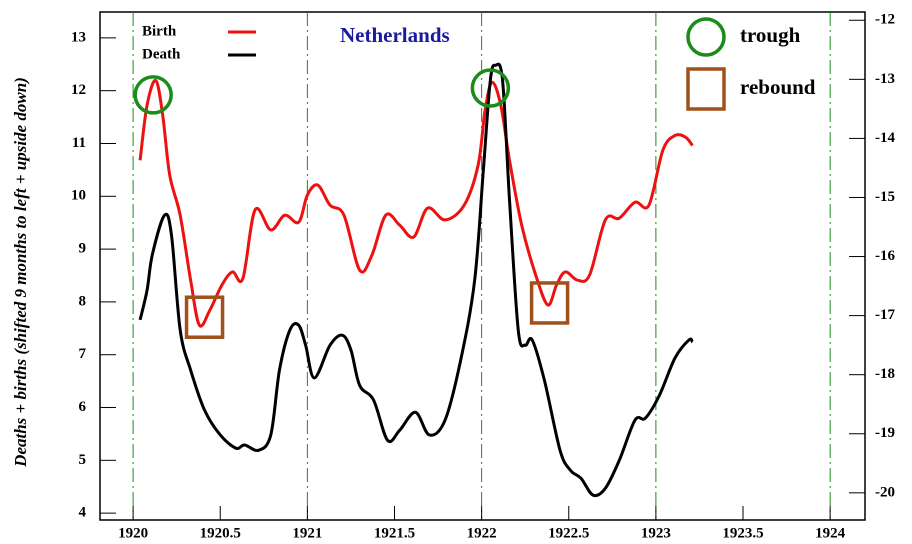 This screenshot has width=912, height=544. Describe the element at coordinates (161, 54) in the screenshot. I see `legend-label: Death` at that location.